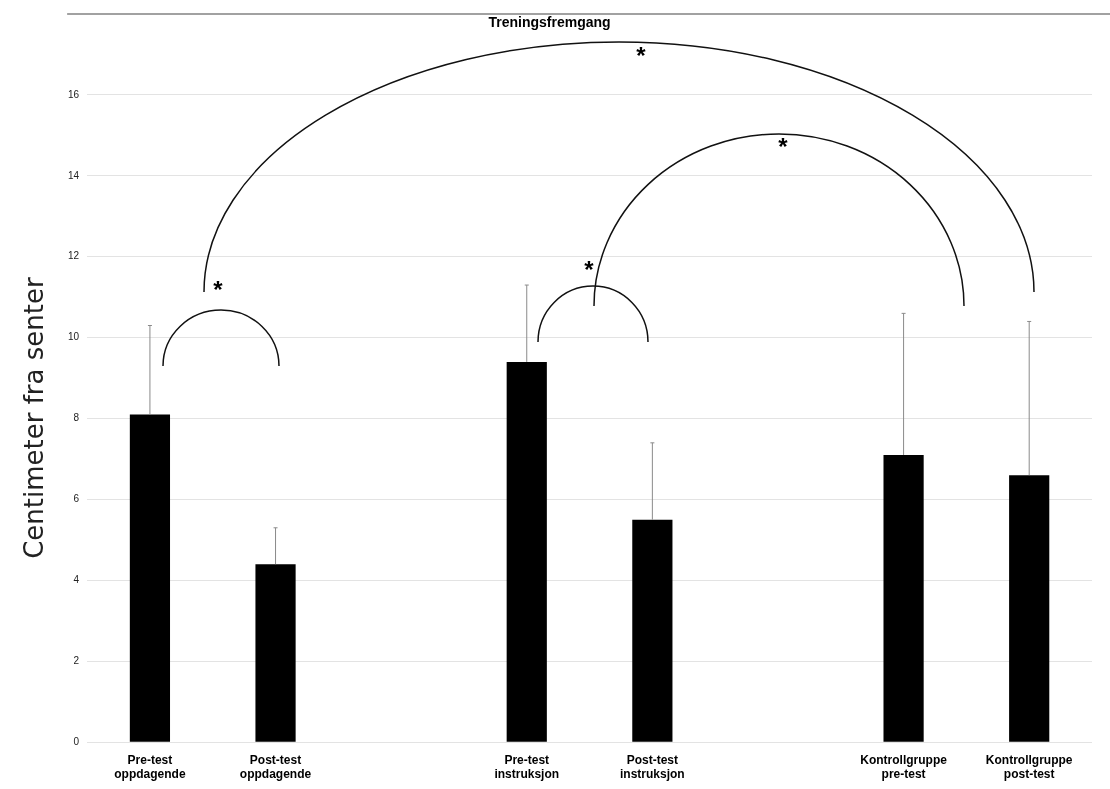 The height and width of the screenshot is (789, 1110). I want to click on x-tick-label: Kontrollgruppe pre-test, so click(904, 767).